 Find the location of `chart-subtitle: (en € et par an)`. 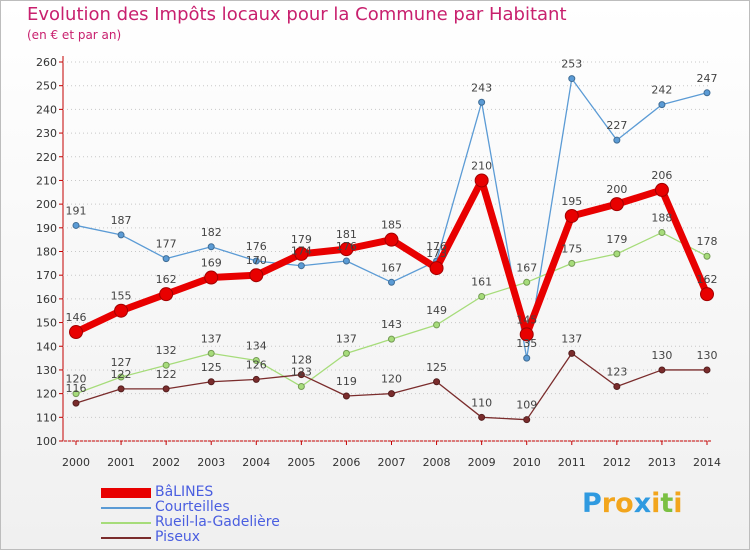

chart-subtitle: (en € et par an) is located at coordinates (74, 35).